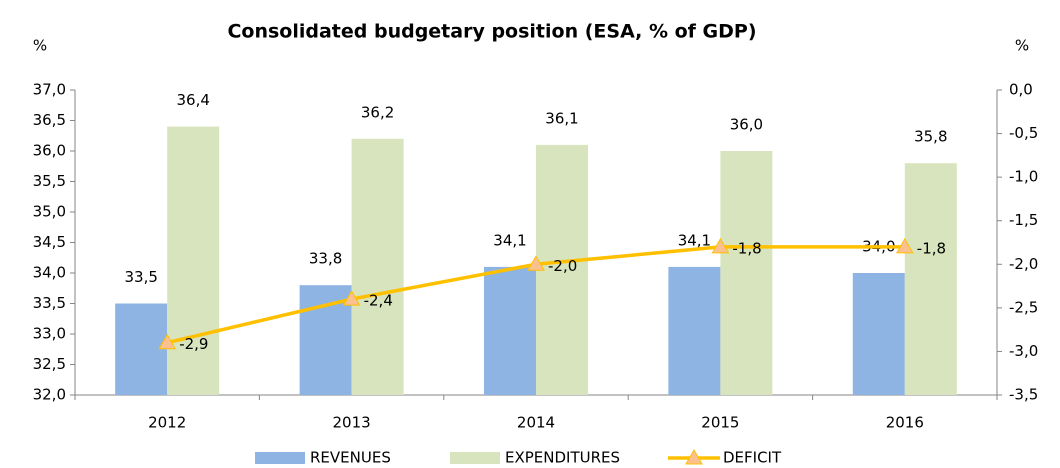  What do you see at coordinates (49, 242) in the screenshot?
I see `y-tick-label: 34,5` at bounding box center [49, 242].